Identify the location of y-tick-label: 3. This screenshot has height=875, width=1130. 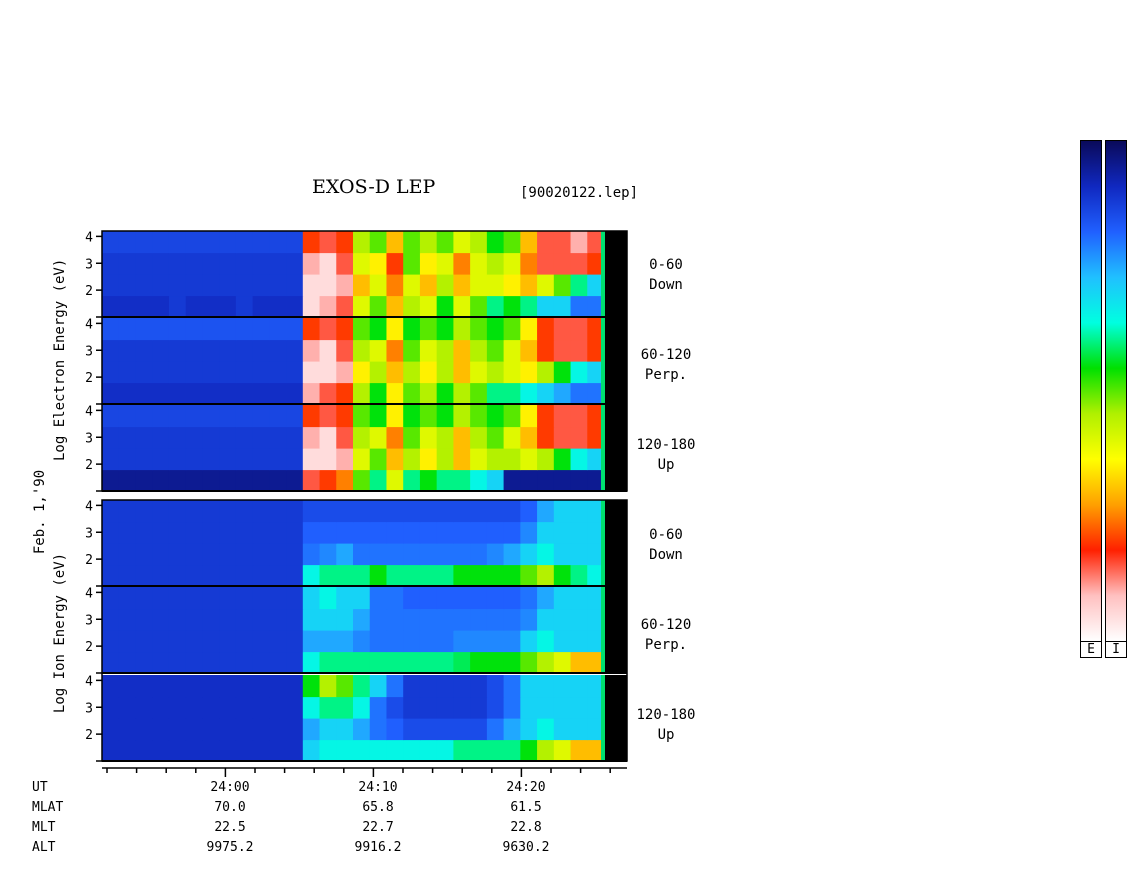
(89, 620).